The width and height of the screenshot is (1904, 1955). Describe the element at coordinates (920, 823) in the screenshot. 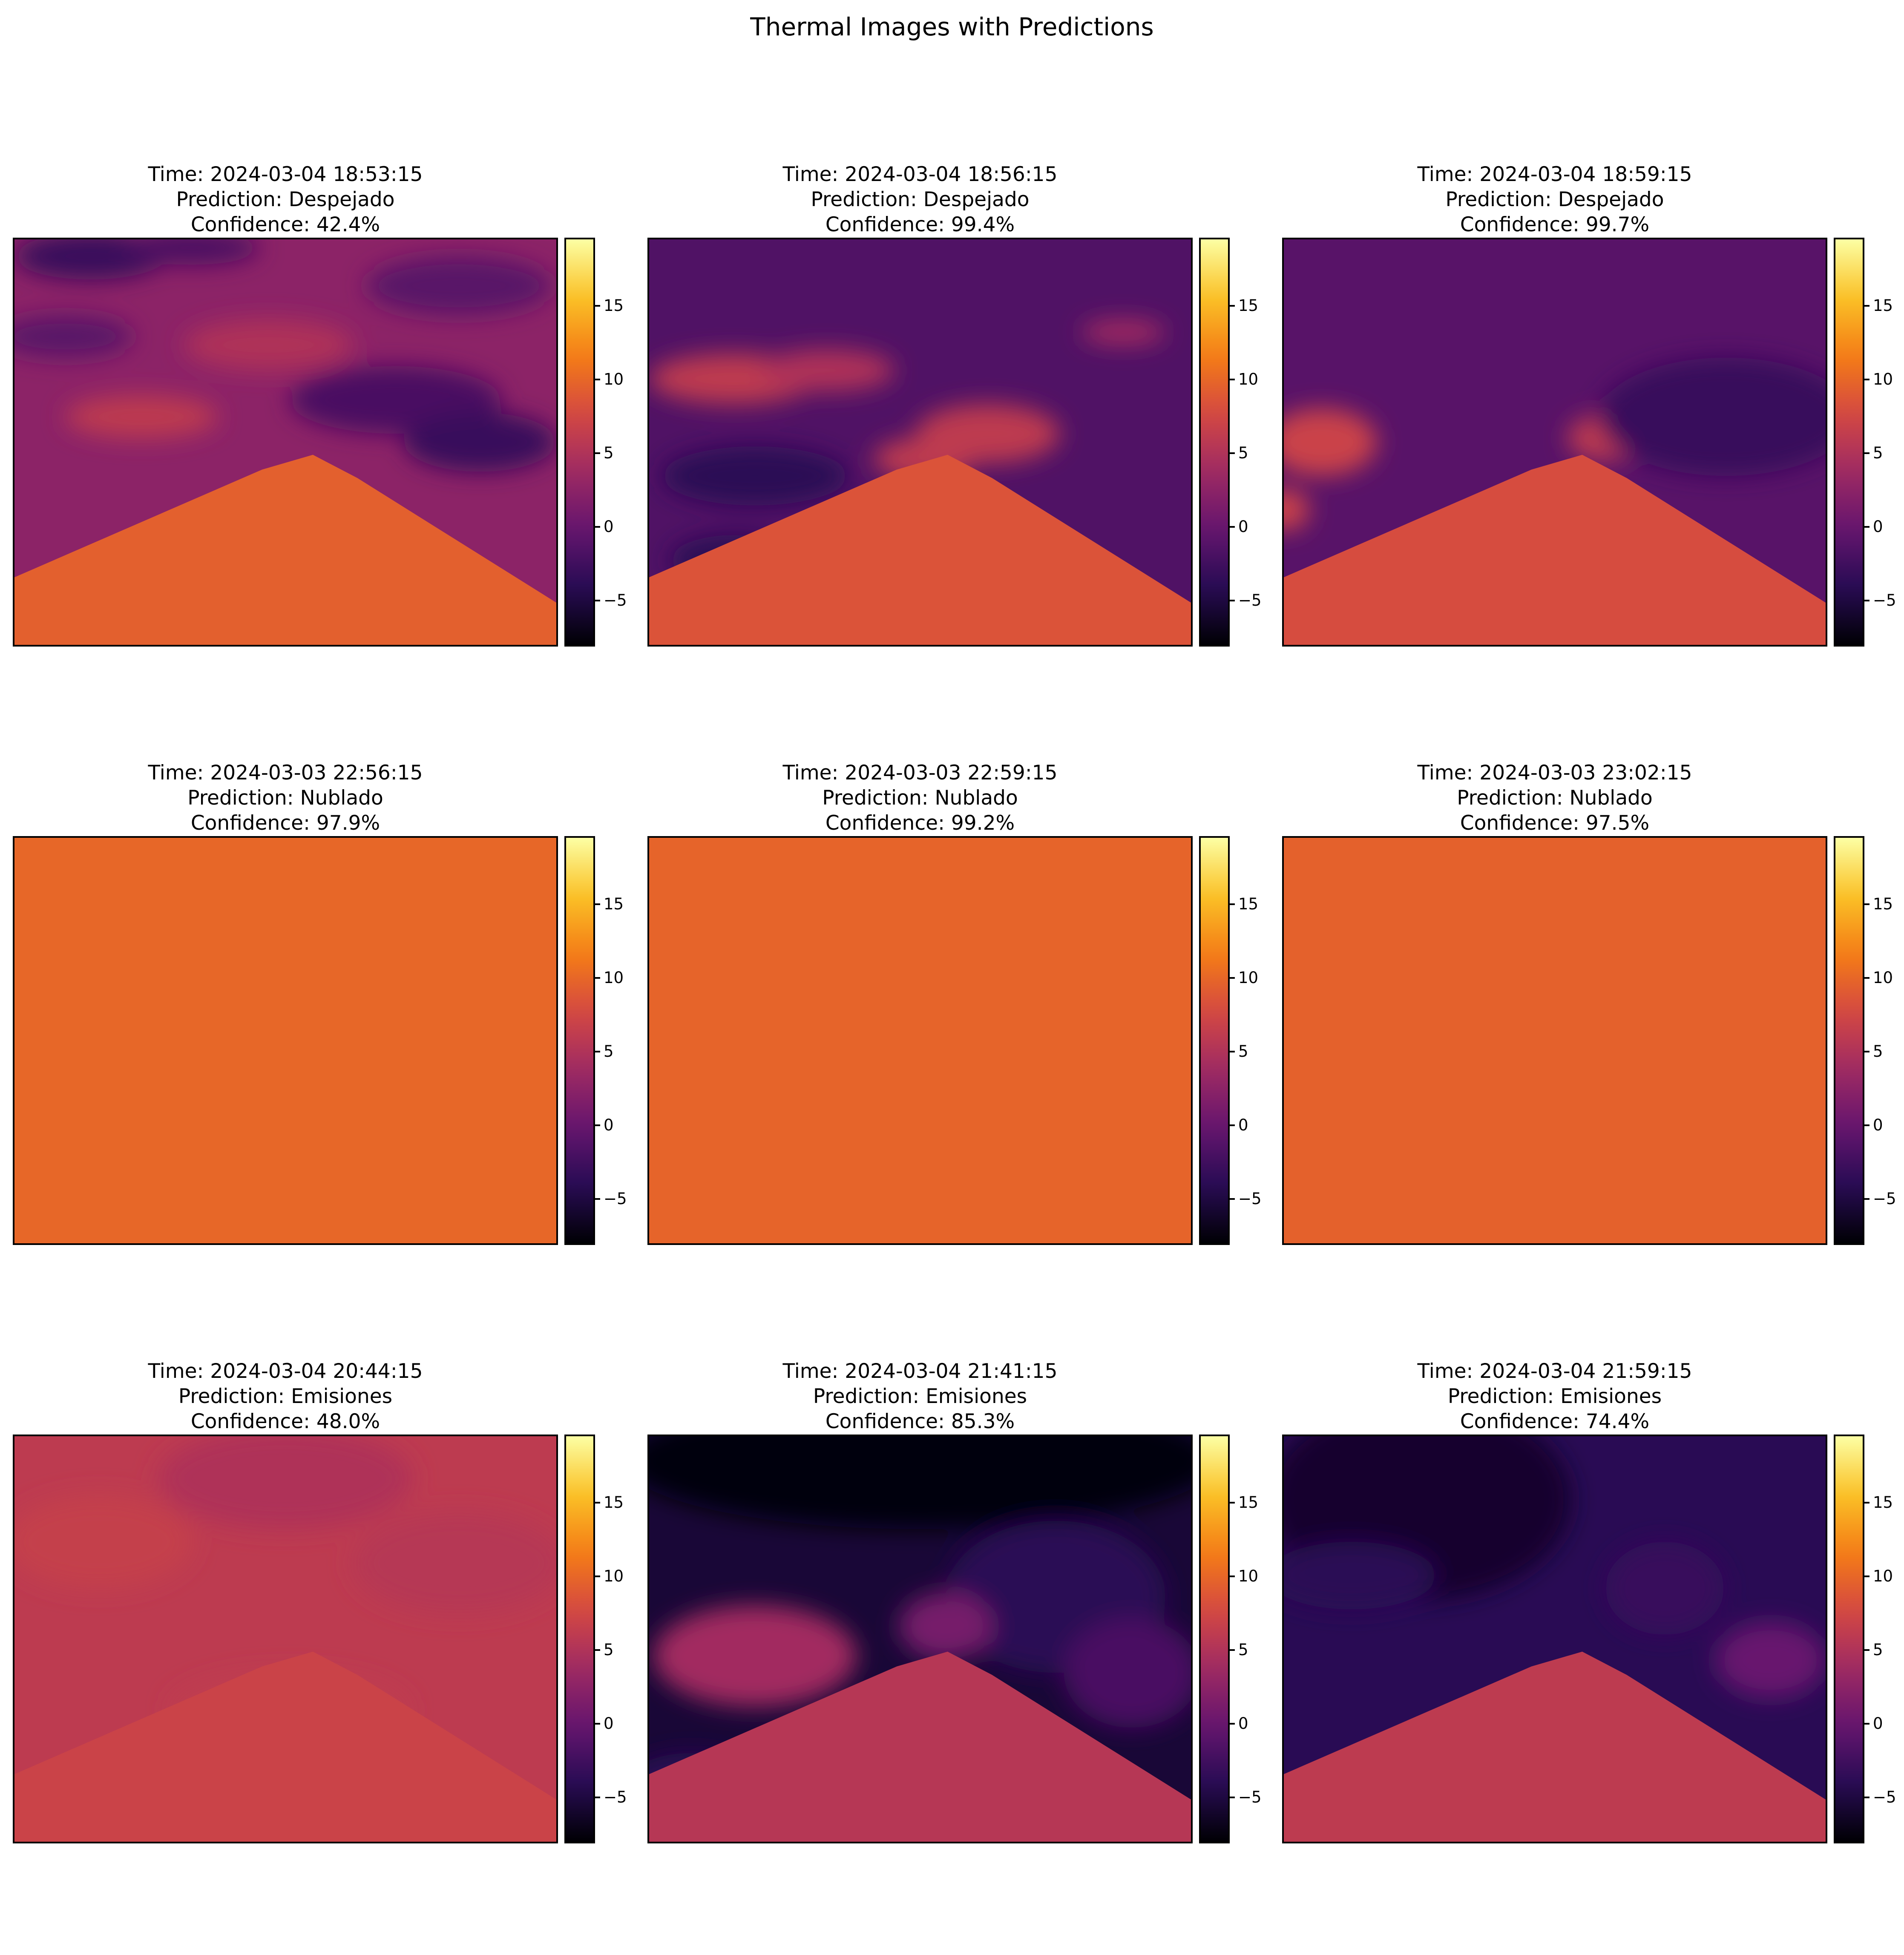

I see `confidence-label: Confidence: 99.2%` at that location.